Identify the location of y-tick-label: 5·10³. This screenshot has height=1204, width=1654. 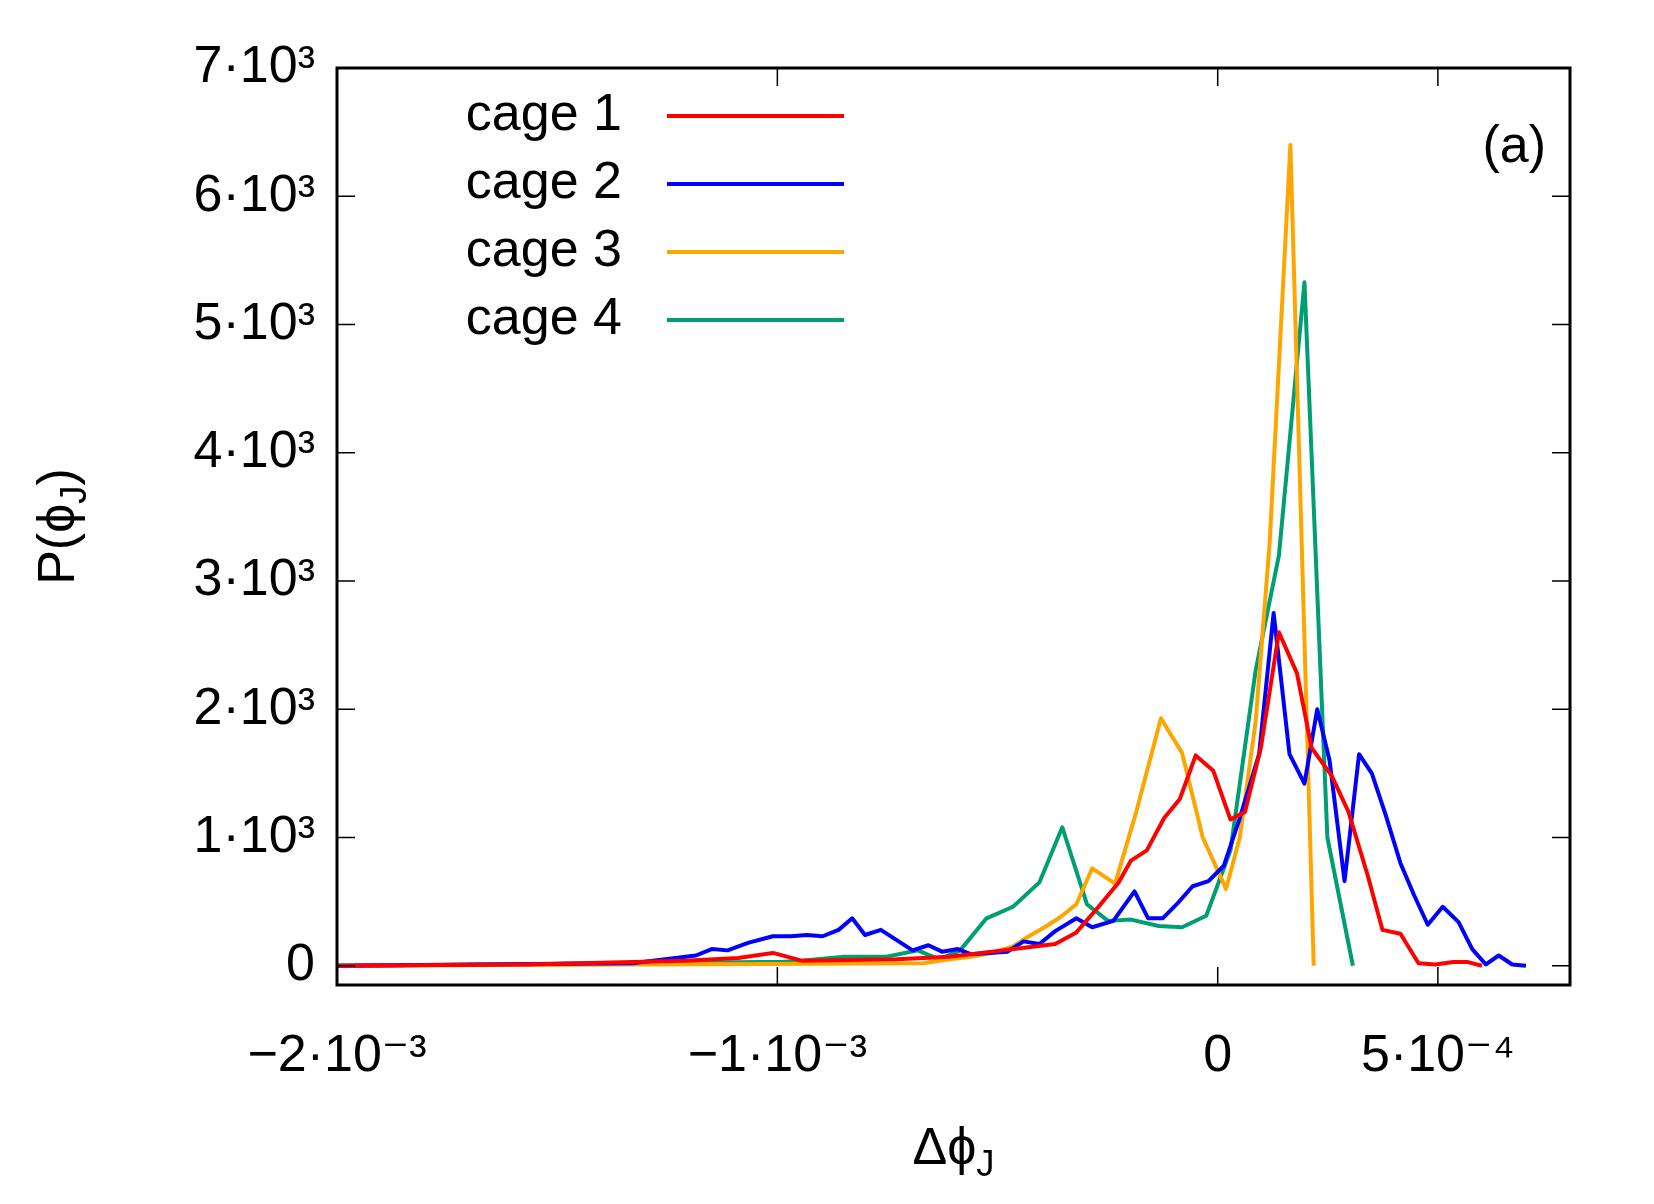
(254, 320).